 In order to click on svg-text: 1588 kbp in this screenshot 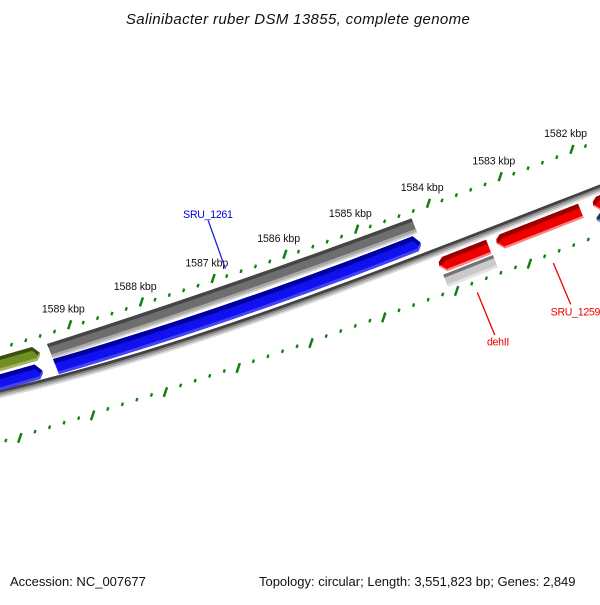, I will do `click(135, 287)`.